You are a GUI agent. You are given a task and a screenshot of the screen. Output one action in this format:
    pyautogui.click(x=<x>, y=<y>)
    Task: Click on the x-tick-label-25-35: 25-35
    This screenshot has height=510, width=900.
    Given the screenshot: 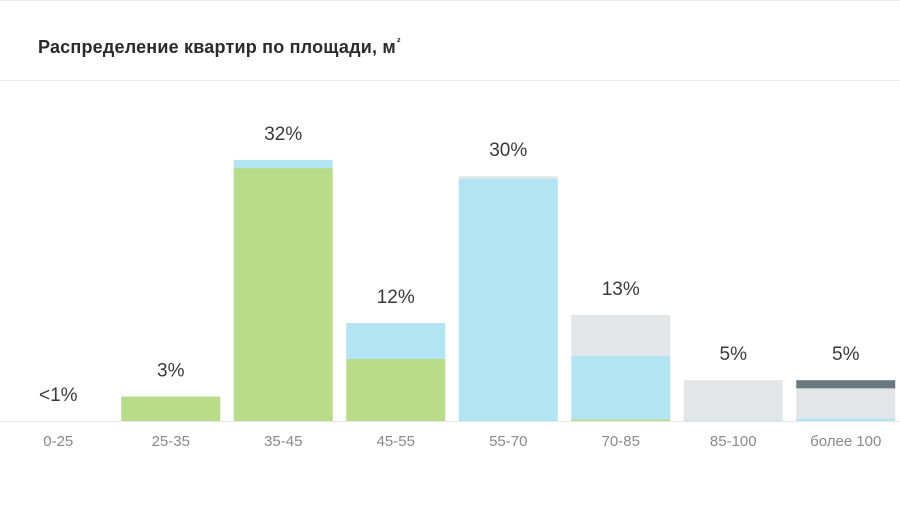 What is the action you would take?
    pyautogui.click(x=171, y=441)
    